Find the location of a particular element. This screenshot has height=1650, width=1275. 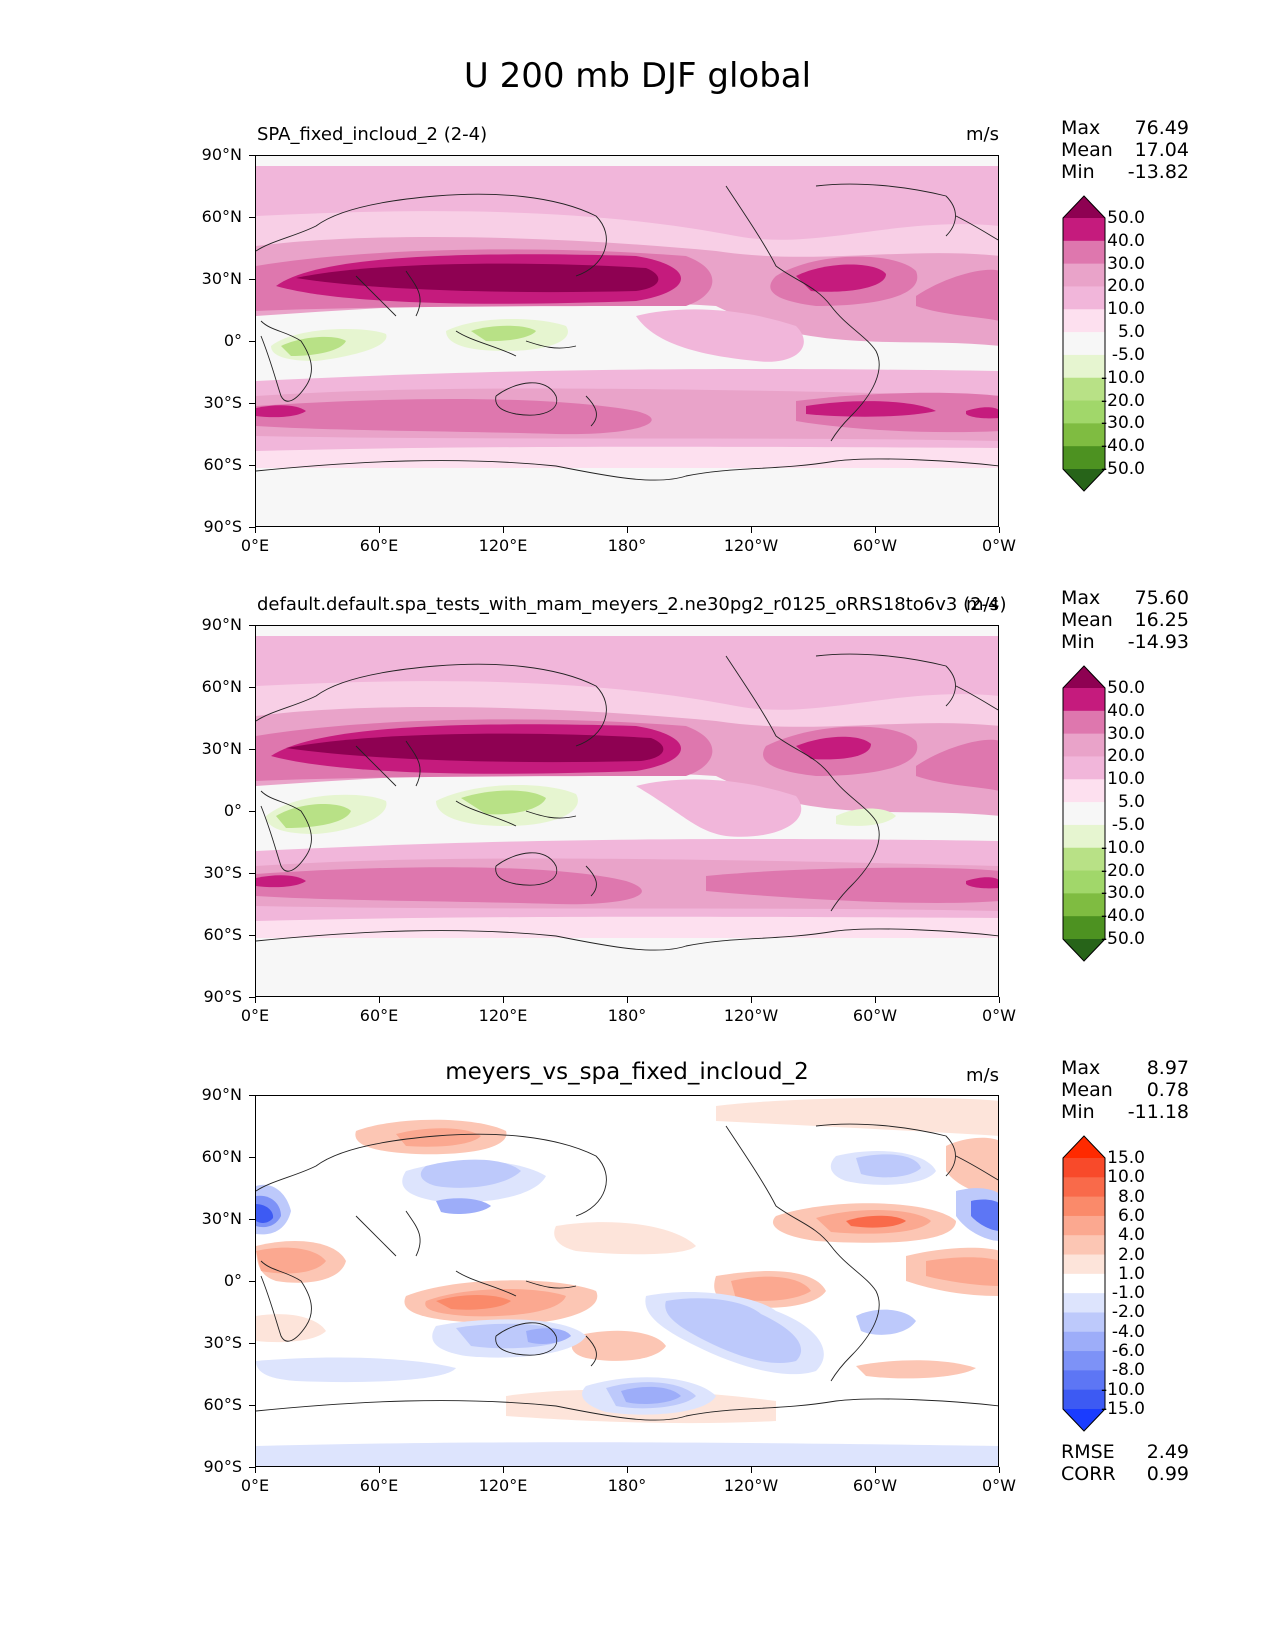

colorbar-tick-label: 8.0 is located at coordinates (1131, 1196).